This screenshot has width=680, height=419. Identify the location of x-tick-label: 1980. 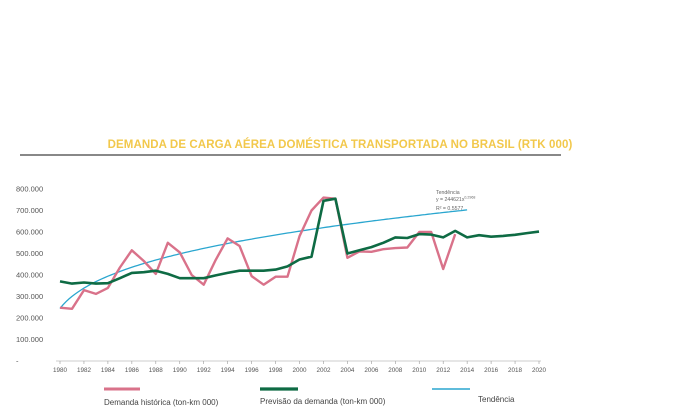
(60, 370).